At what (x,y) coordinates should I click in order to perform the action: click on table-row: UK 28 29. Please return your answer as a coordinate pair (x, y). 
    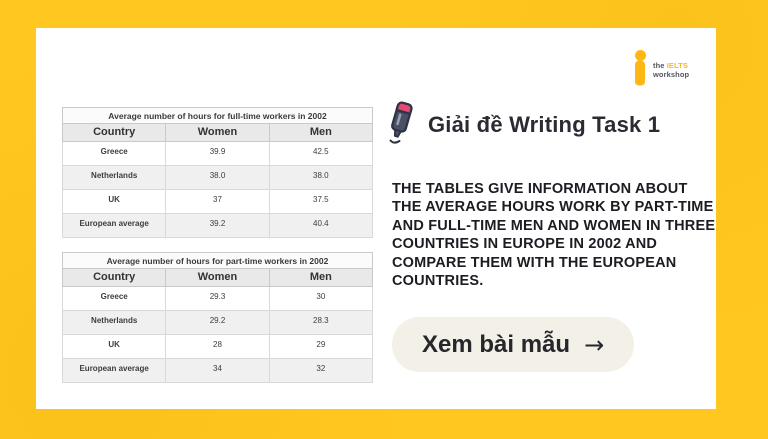
    Looking at the image, I should click on (217, 346).